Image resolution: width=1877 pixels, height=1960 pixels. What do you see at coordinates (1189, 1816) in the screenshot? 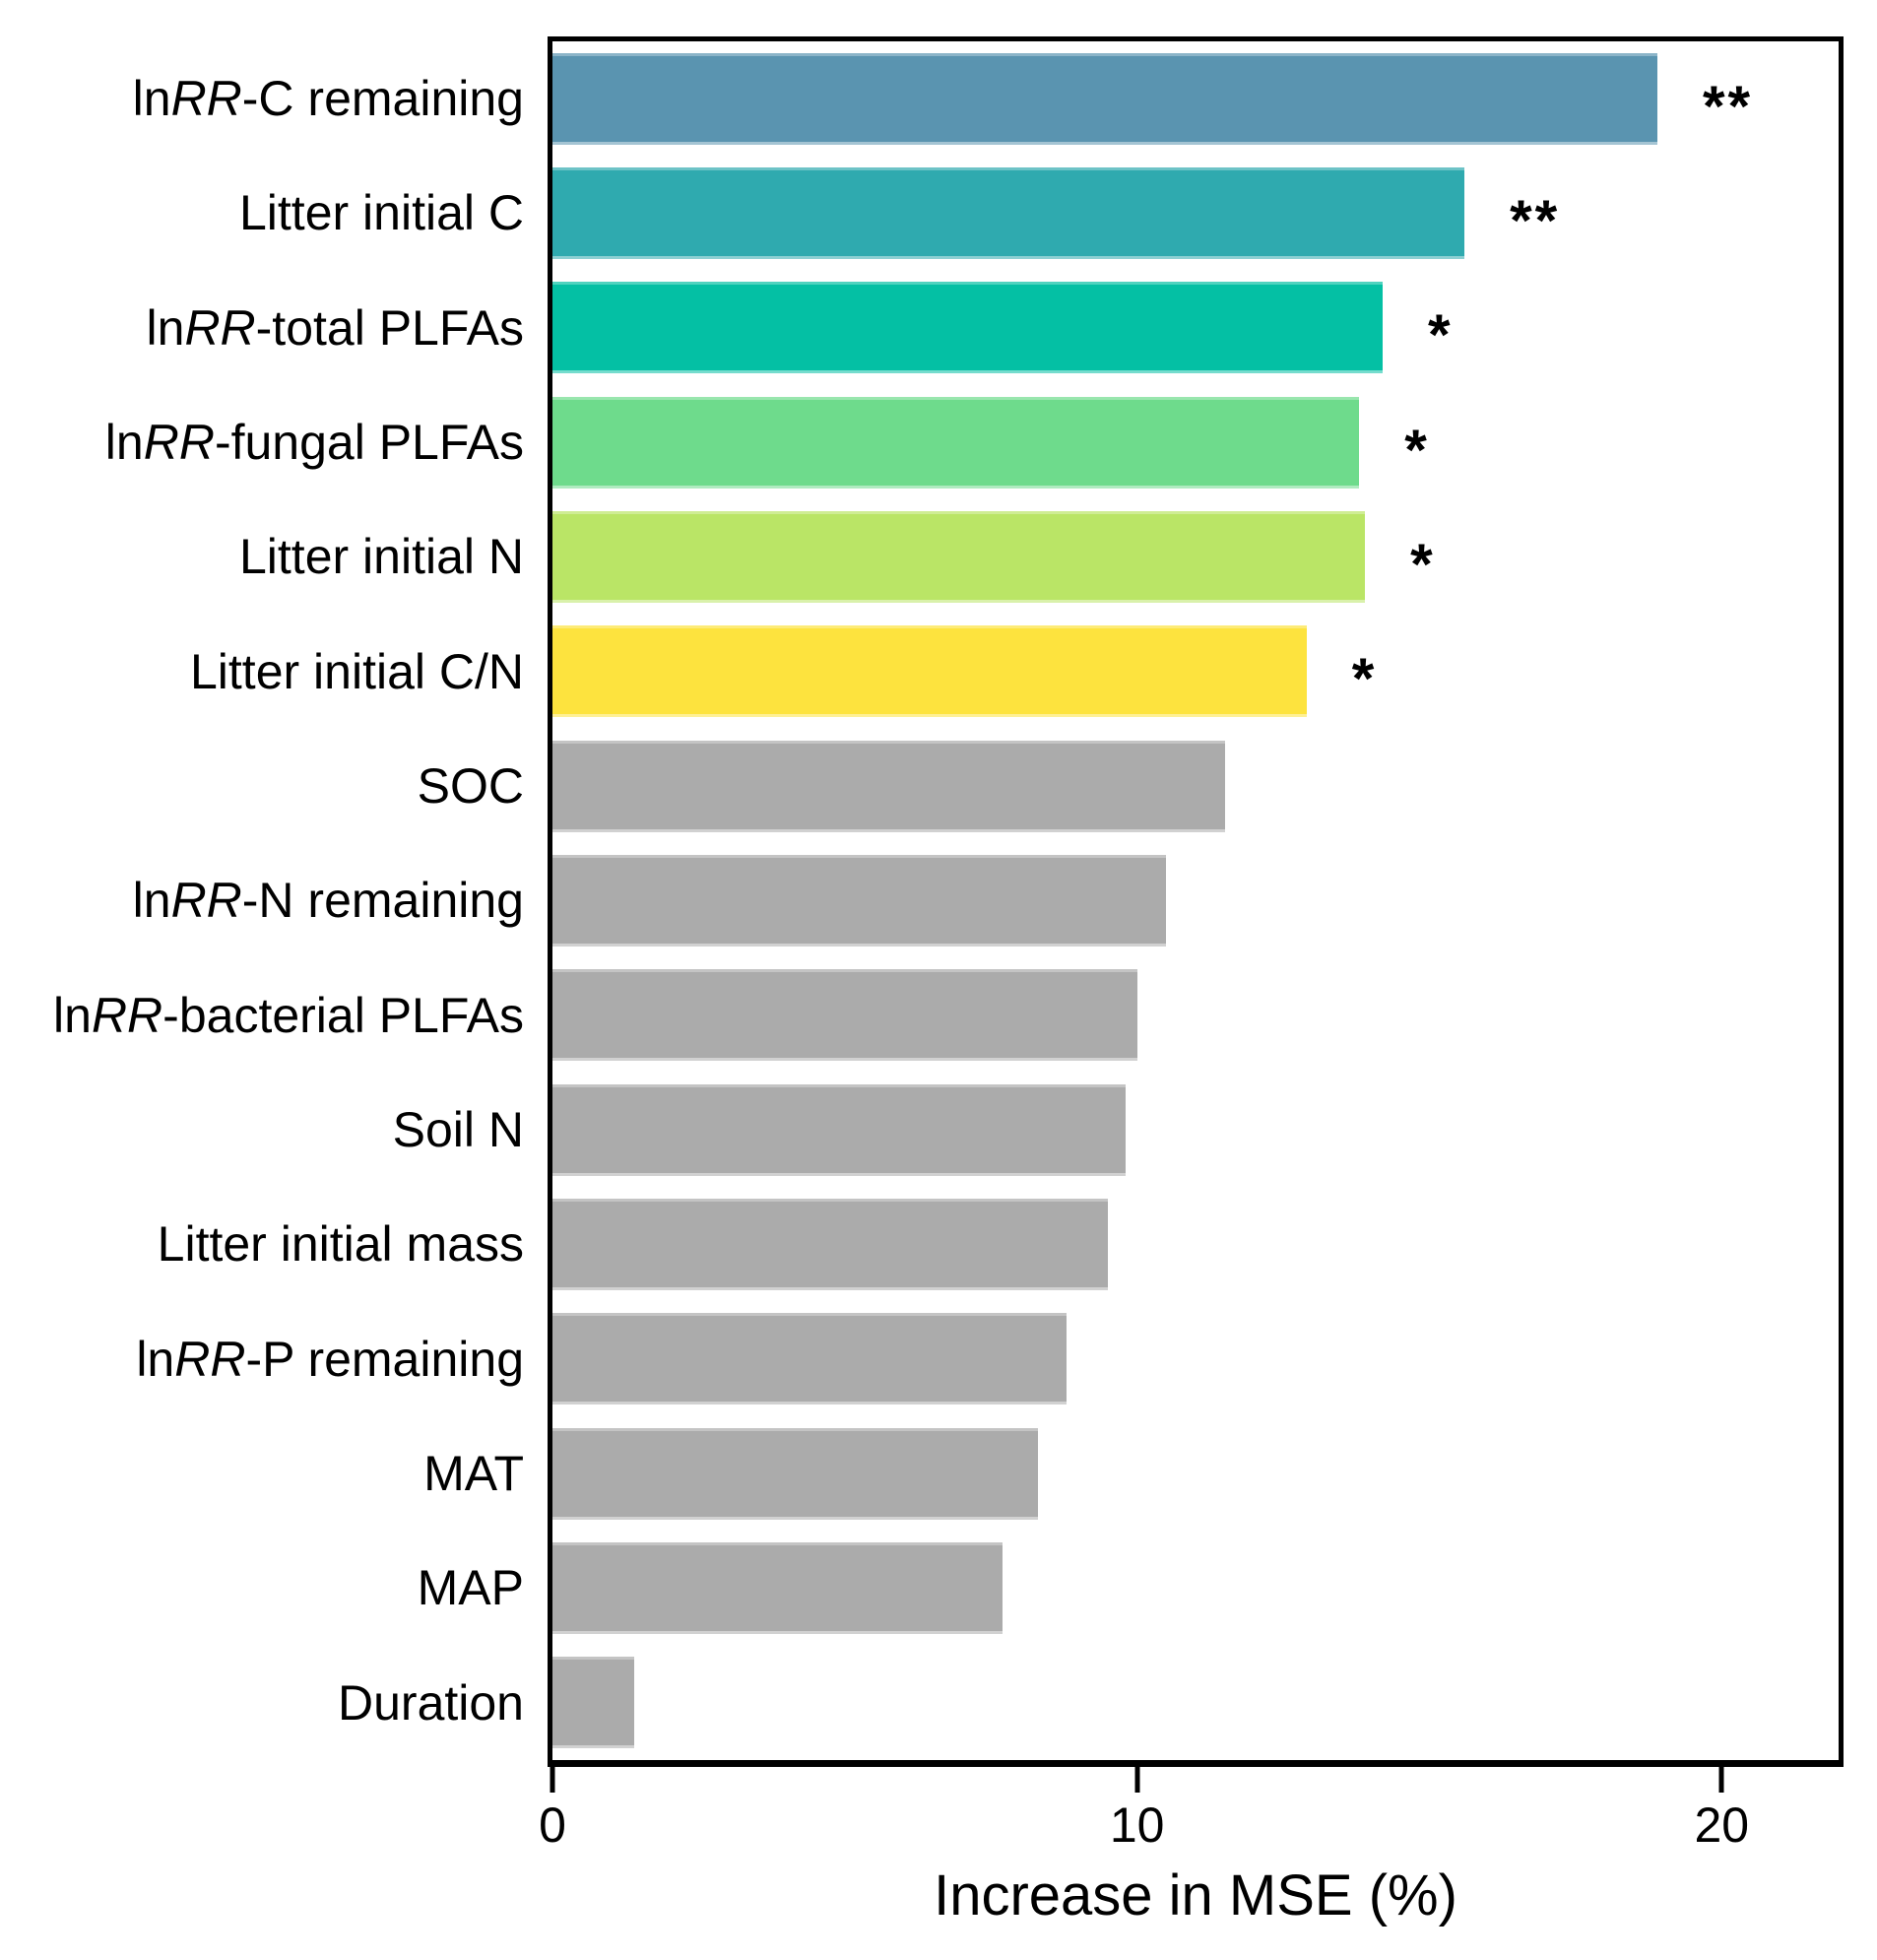
I see `x-axis: 0 10 20` at bounding box center [1189, 1816].